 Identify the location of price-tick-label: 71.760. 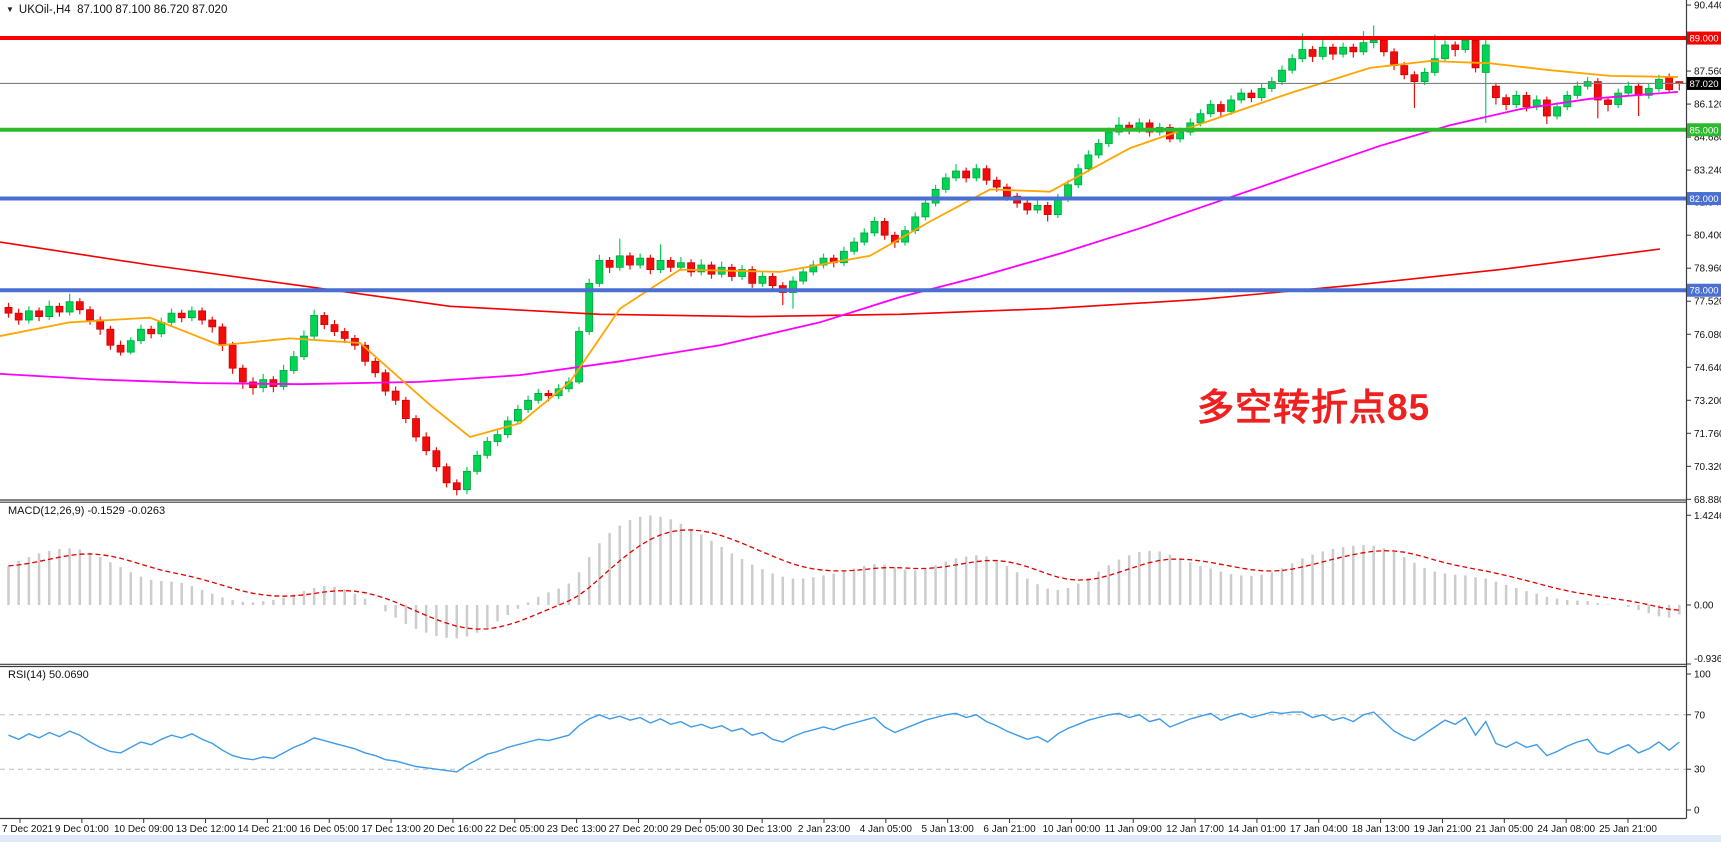
(1707, 434).